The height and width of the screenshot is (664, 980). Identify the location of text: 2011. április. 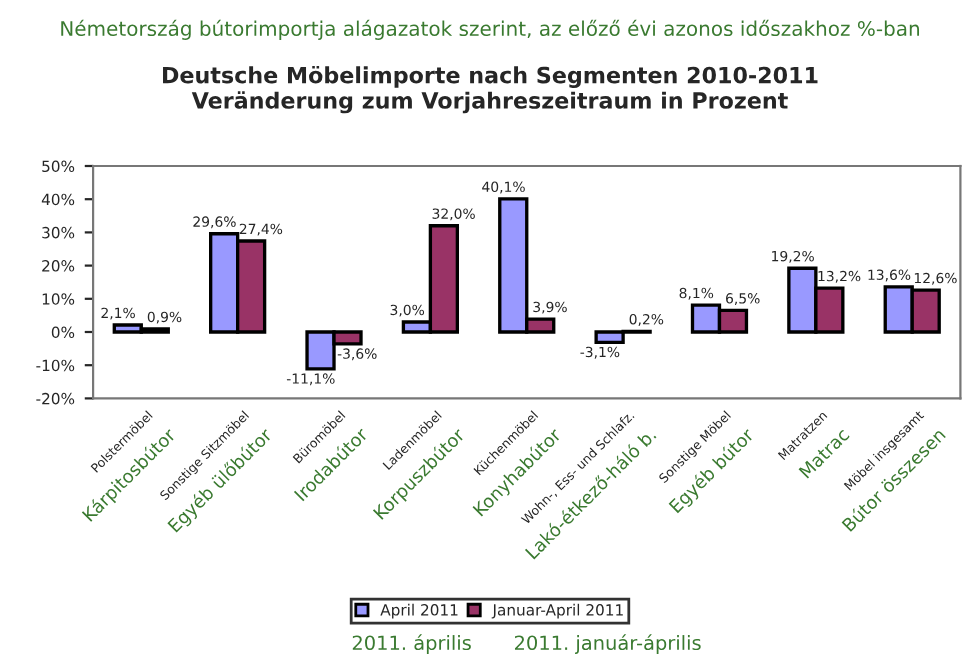
(411, 644).